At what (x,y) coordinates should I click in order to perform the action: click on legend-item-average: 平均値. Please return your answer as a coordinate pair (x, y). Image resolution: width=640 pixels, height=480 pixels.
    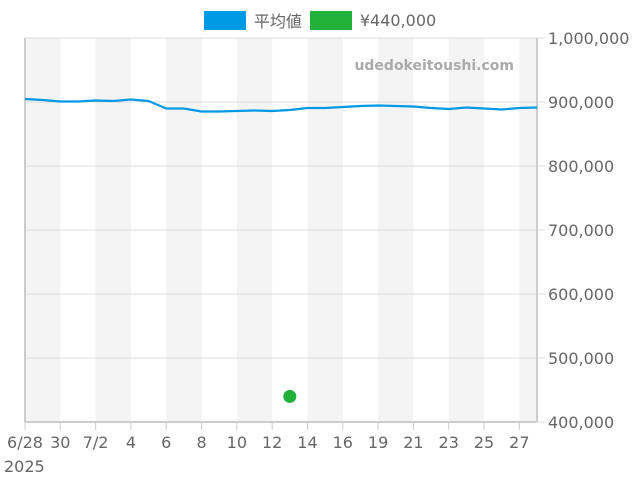
    Looking at the image, I should click on (252, 20).